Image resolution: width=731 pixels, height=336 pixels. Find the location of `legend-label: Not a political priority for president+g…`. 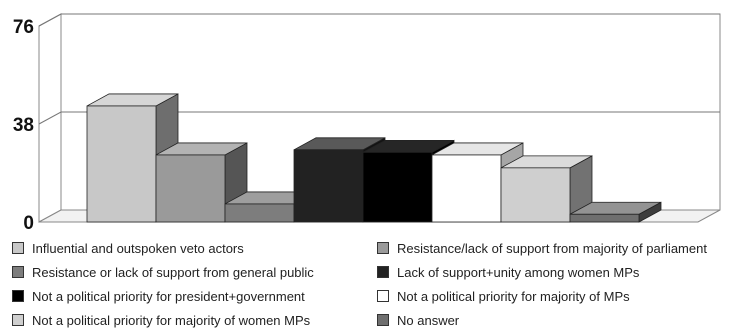

legend-label: Not a political priority for president+g… is located at coordinates (168, 296).